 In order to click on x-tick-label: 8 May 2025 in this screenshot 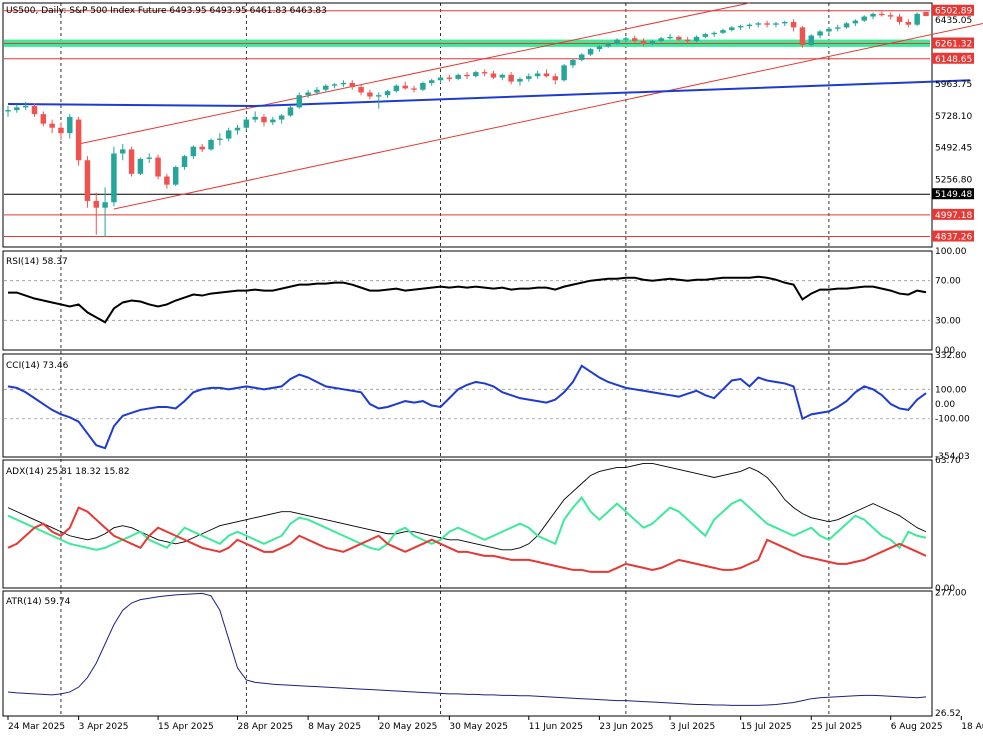, I will do `click(334, 727)`.